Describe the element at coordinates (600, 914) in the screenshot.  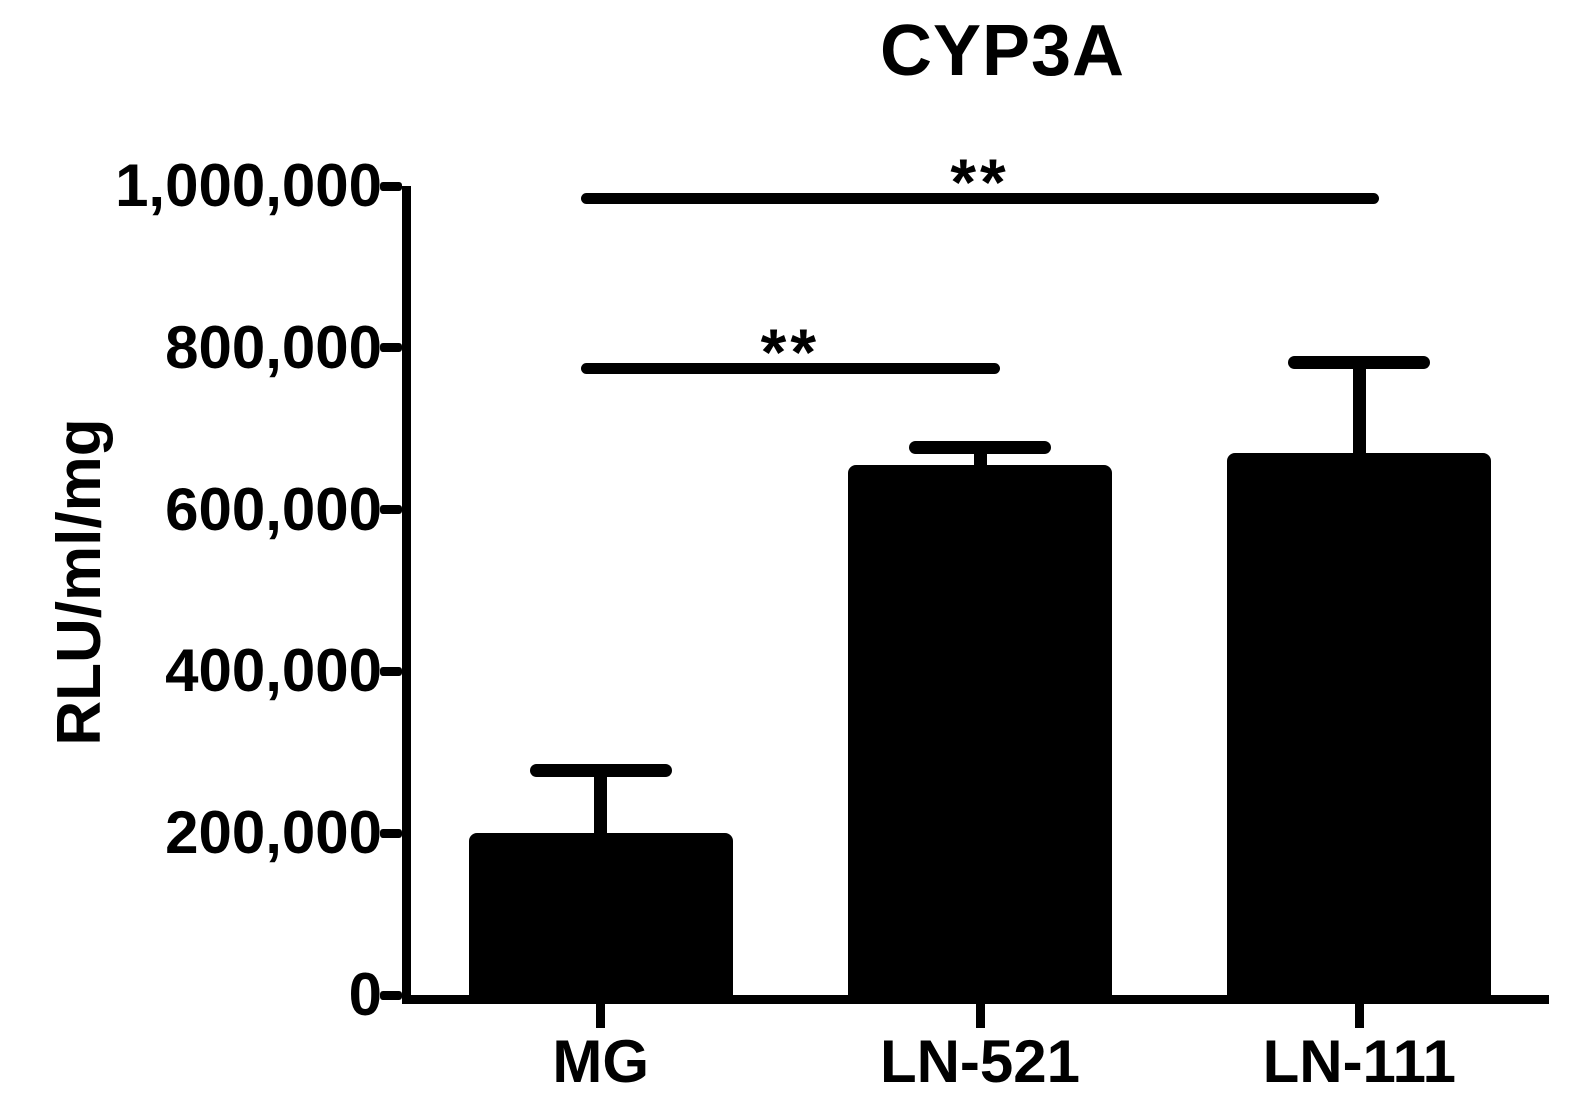
I see `bar-mg` at that location.